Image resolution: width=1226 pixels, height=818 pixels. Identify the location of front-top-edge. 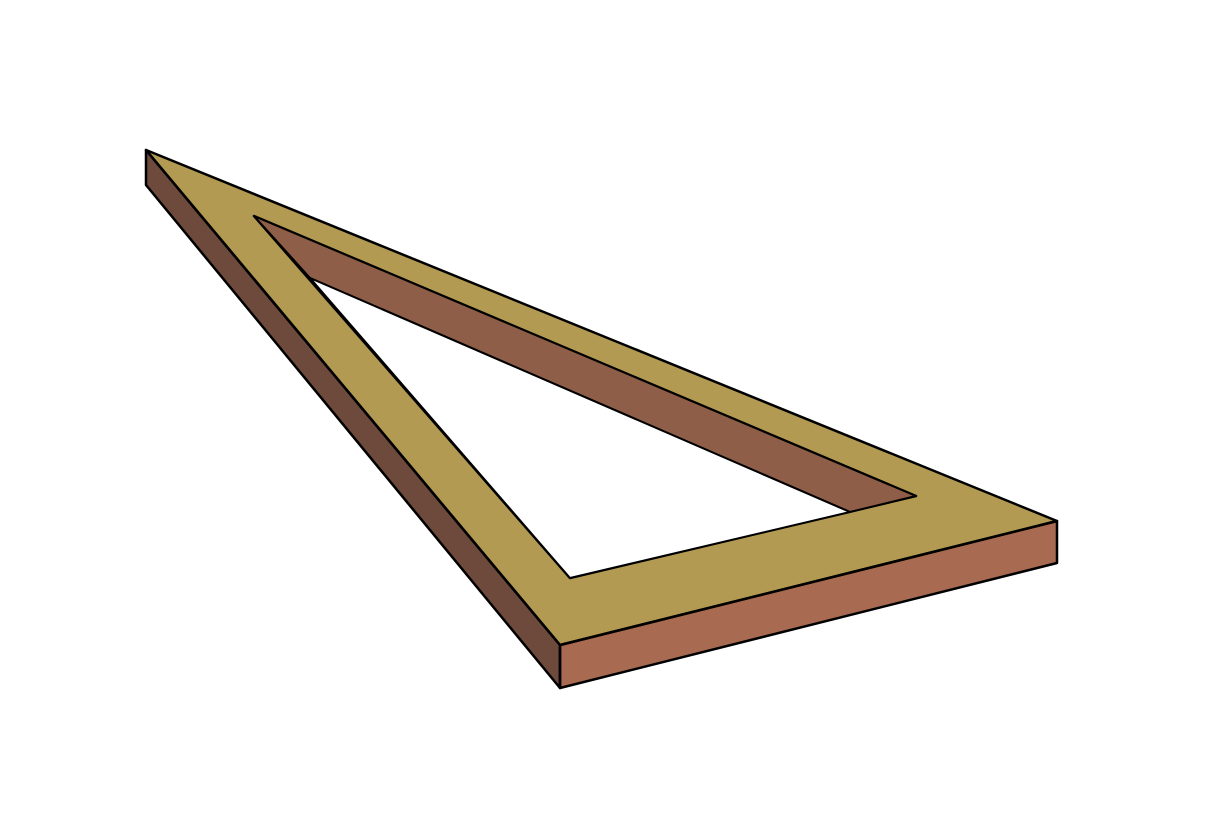
(808, 583).